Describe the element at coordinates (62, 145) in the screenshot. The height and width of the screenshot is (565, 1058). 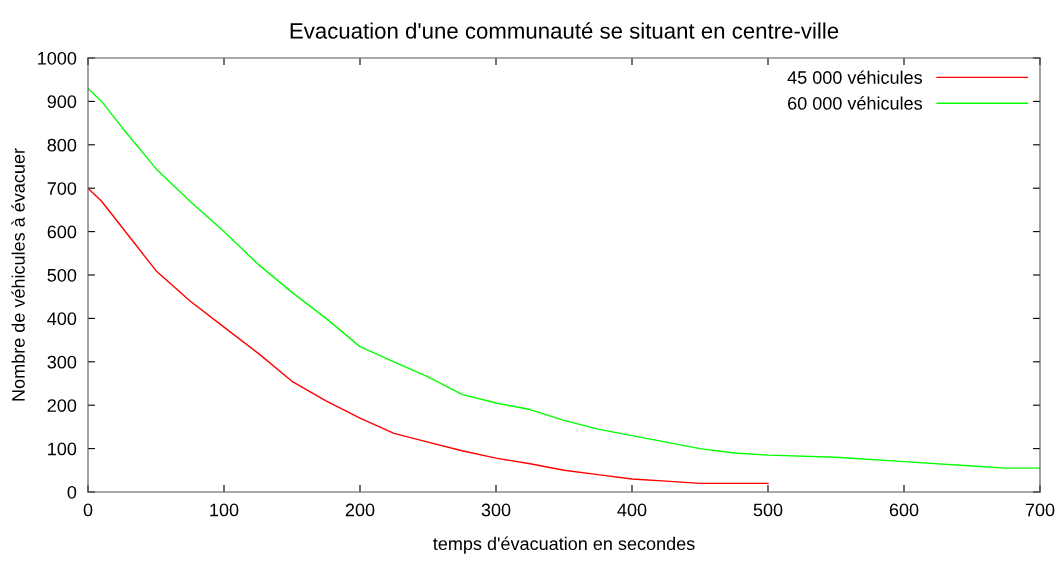
I see `y-tick-label: 800` at that location.